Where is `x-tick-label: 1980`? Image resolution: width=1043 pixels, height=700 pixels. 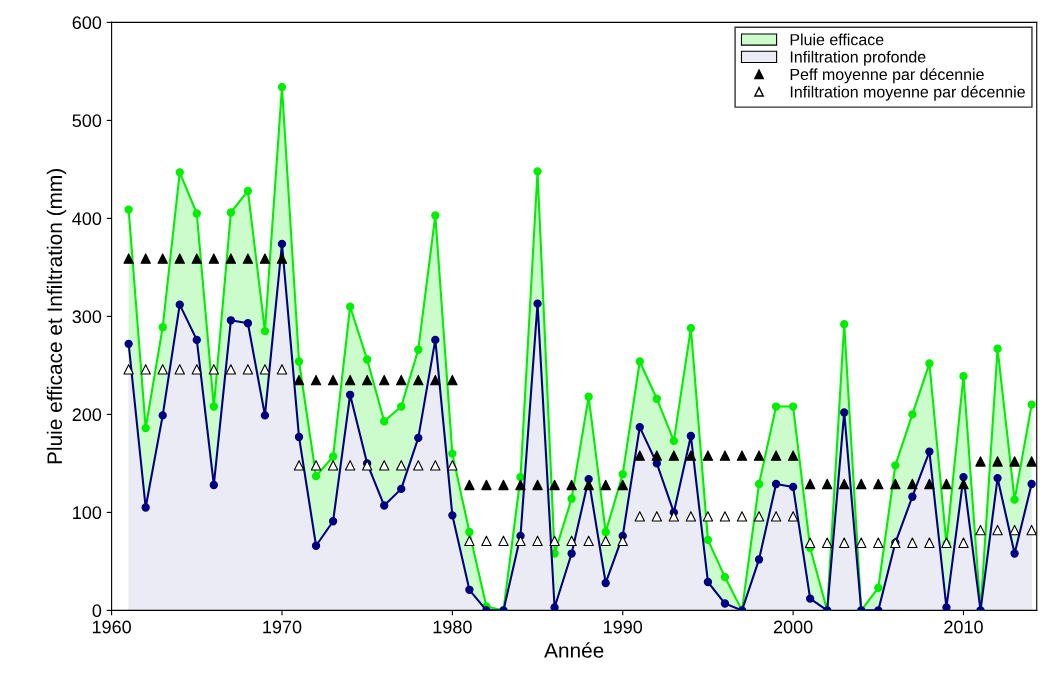
x-tick-label: 1980 is located at coordinates (452, 627).